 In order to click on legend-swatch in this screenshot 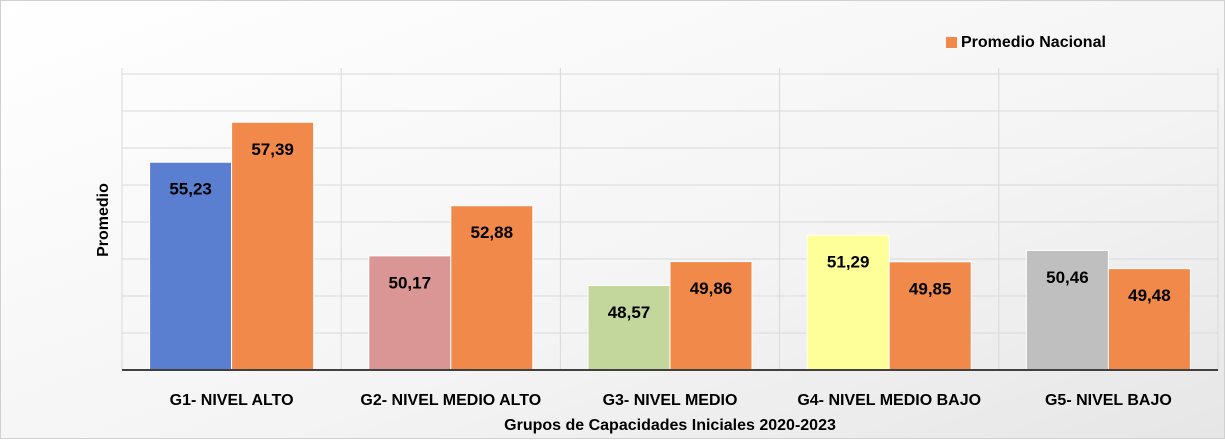, I will do `click(951, 42)`.